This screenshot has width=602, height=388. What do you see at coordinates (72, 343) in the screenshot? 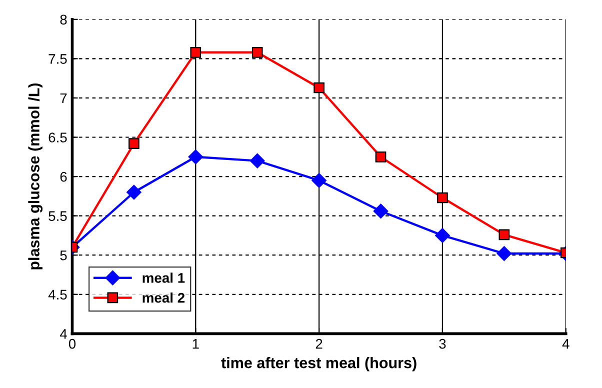
I see `x-tick-label: 0` at bounding box center [72, 343].